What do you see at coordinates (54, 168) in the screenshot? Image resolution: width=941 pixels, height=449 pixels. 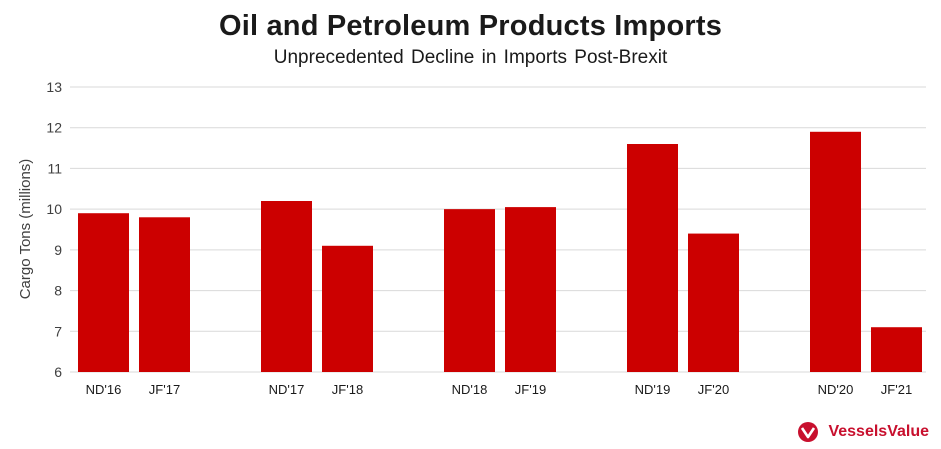 I see `y-tick-label: 11` at bounding box center [54, 168].